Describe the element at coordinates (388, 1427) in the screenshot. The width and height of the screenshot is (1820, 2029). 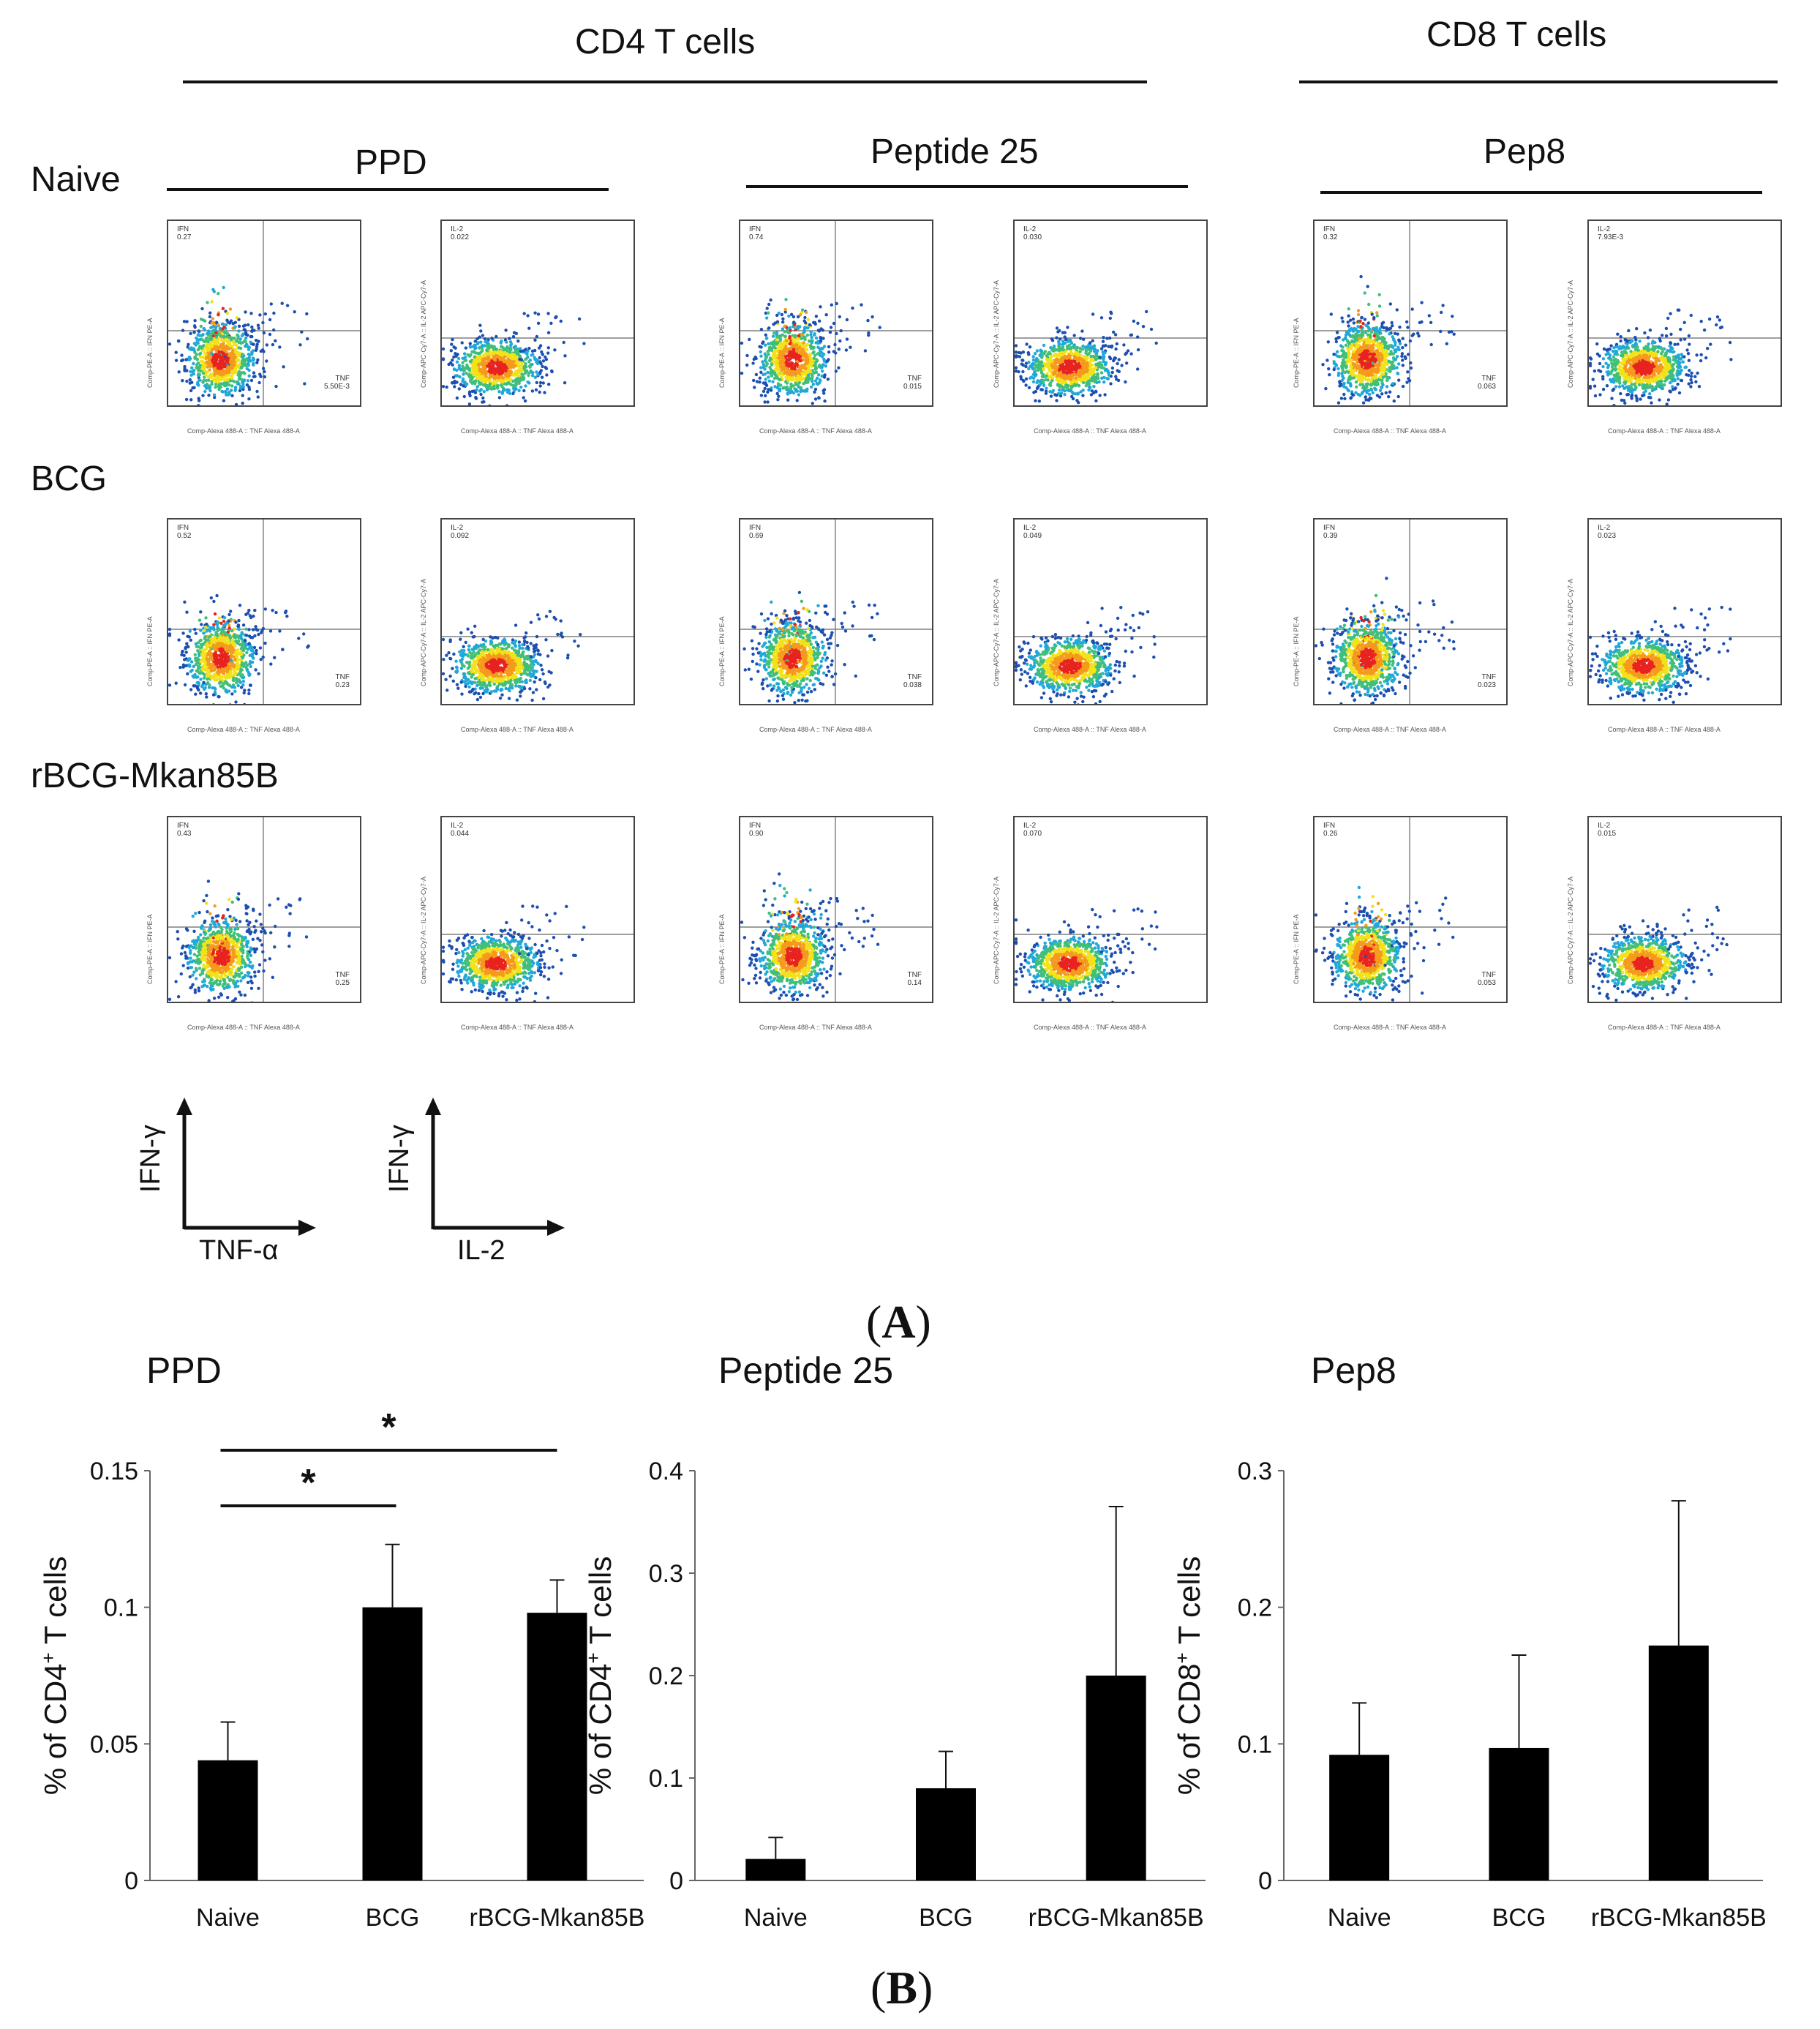
I see `significance-star-1: *` at that location.